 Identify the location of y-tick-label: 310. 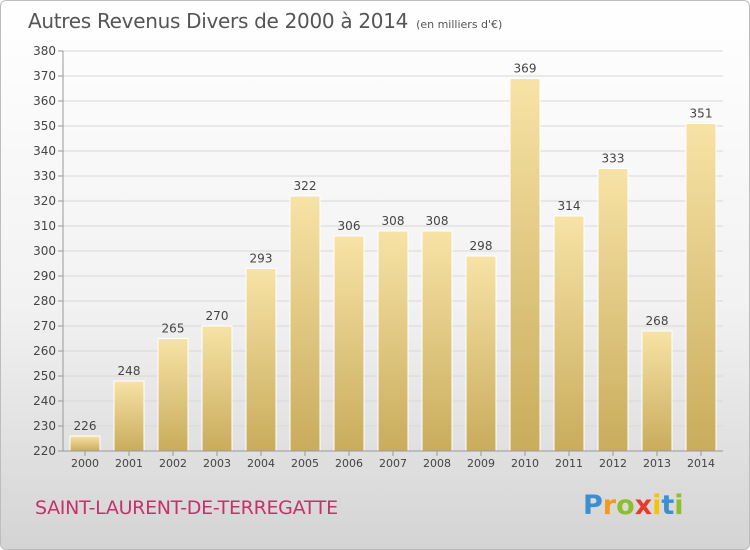
(44, 226).